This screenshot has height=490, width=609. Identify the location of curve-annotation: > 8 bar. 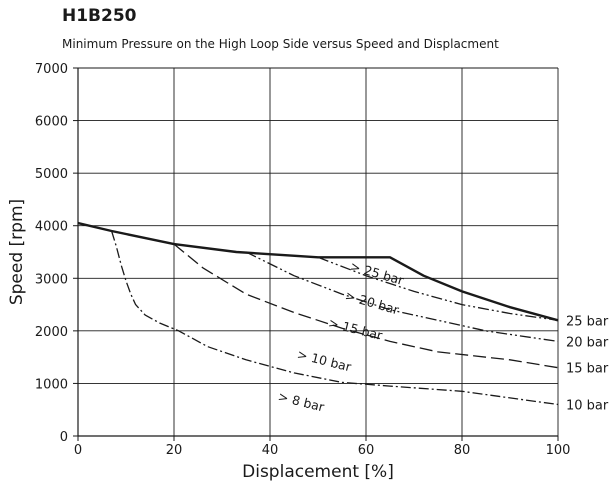
(301, 402).